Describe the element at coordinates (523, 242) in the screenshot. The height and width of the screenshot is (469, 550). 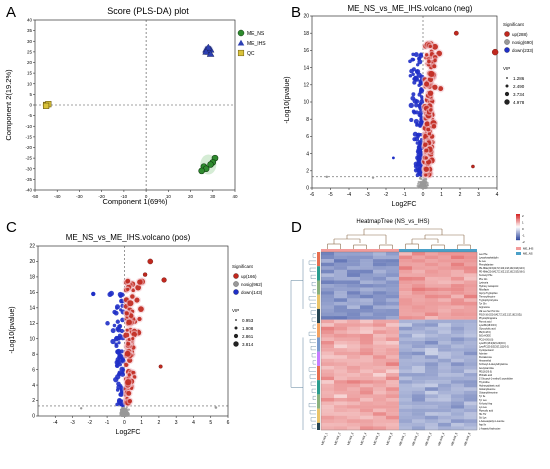
I see `color-scale-label: -2` at that location.